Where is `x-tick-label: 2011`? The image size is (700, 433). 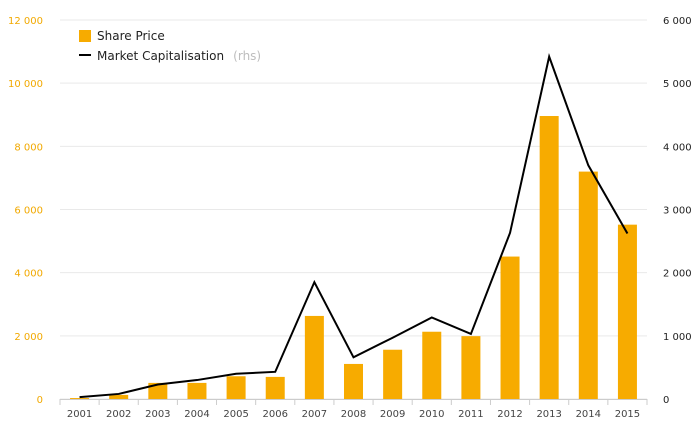
x-tick-label: 2011 is located at coordinates (470, 414).